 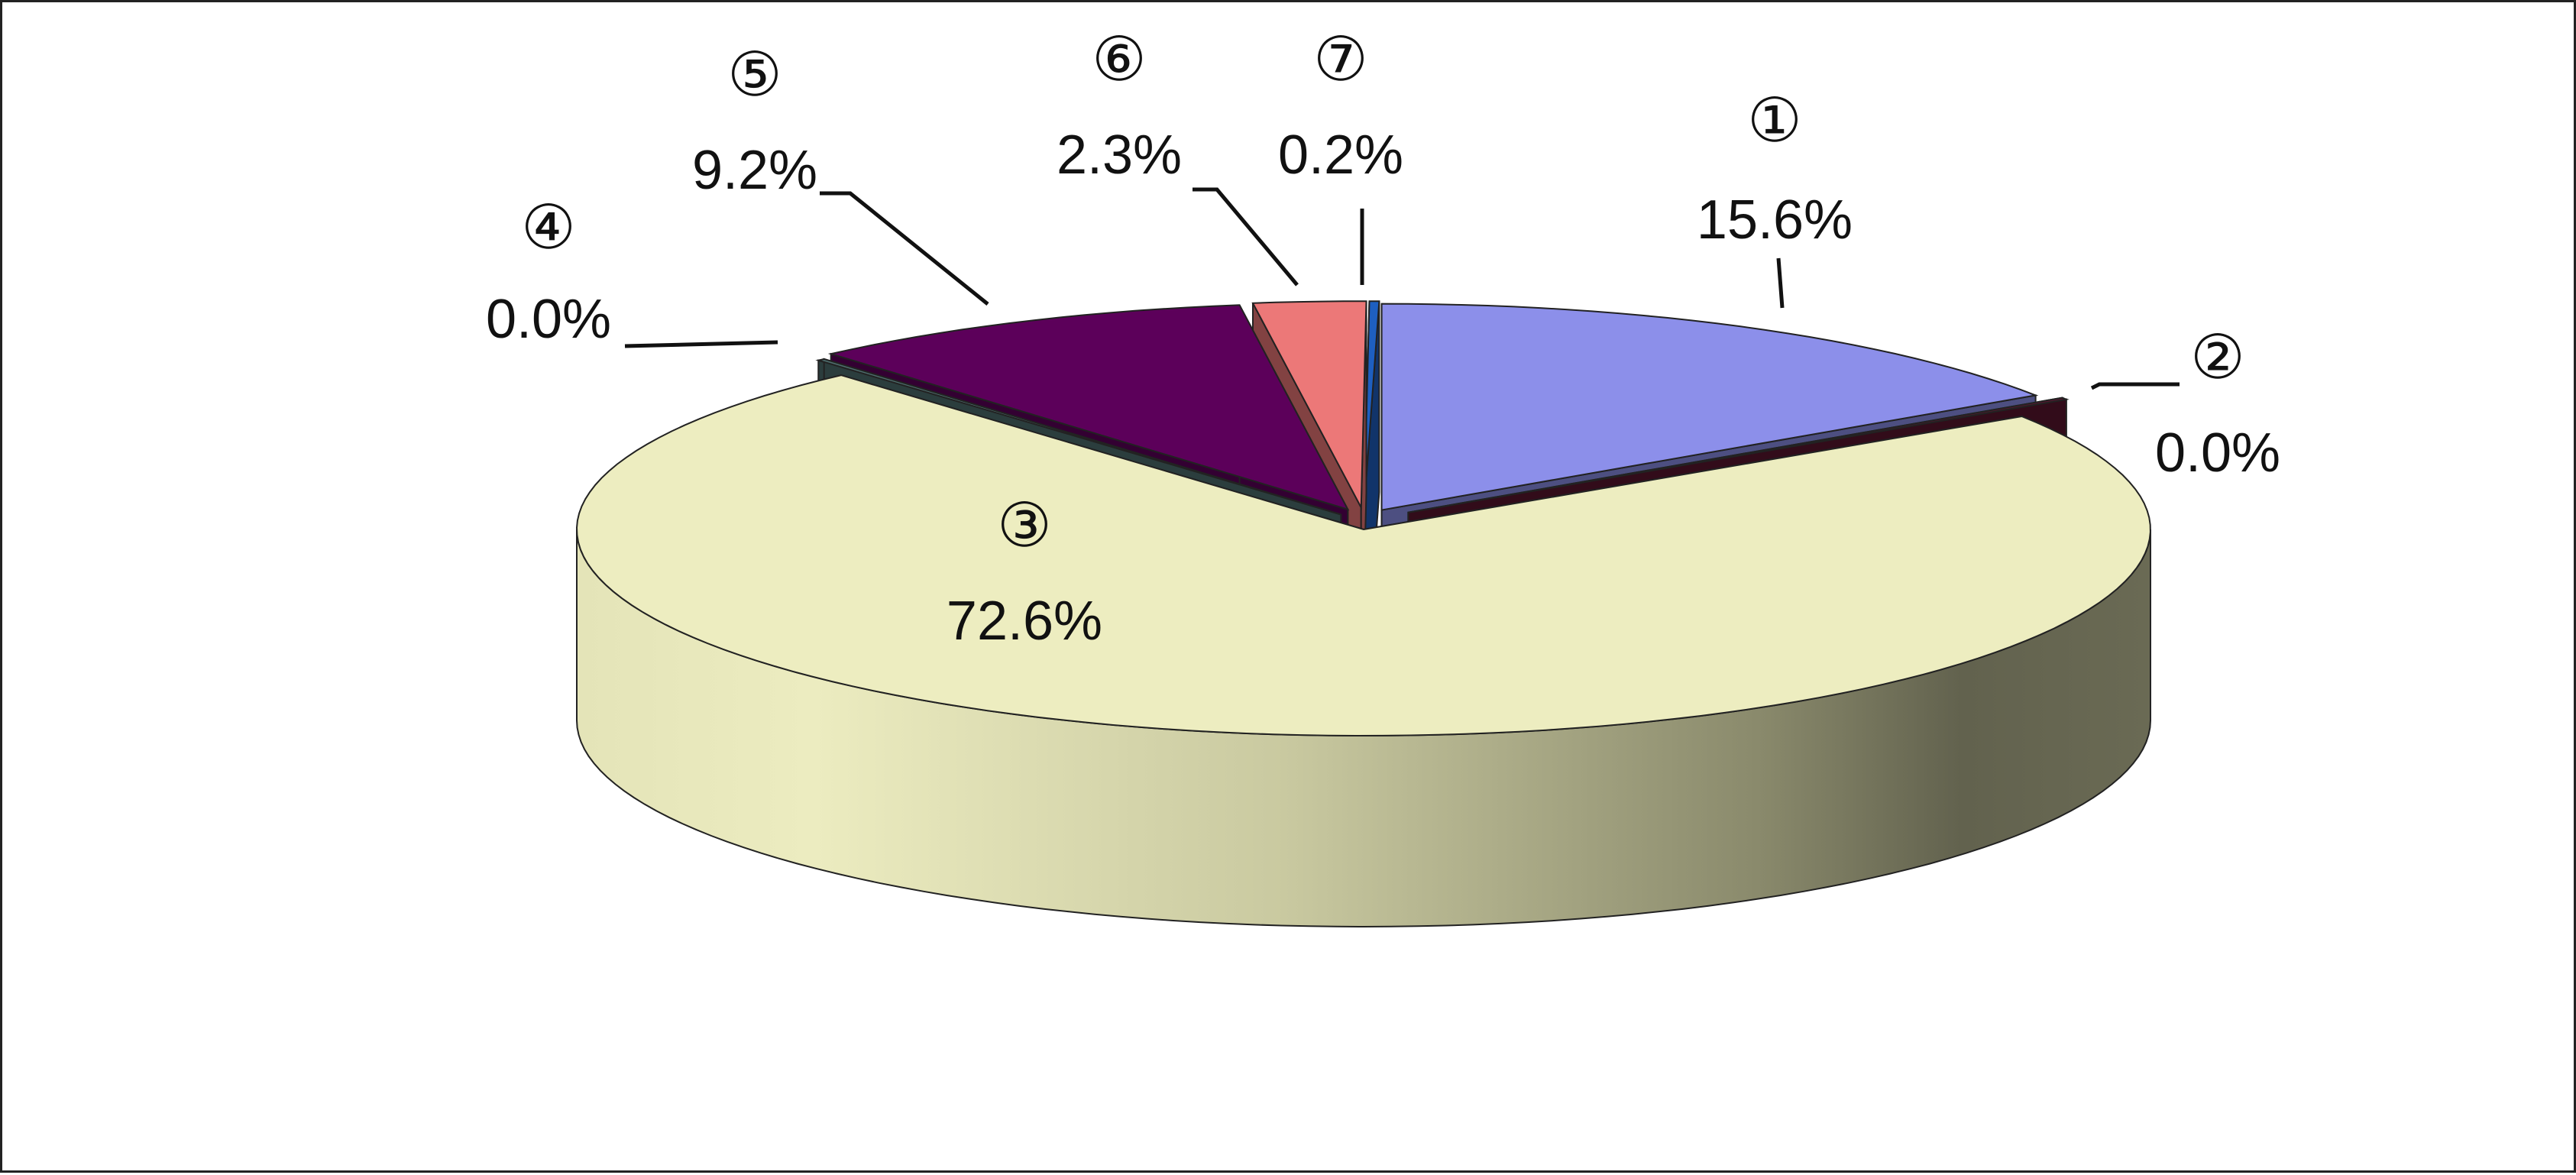 What do you see at coordinates (1340, 59) in the screenshot?
I see `slice-marker-7: ⑦` at bounding box center [1340, 59].